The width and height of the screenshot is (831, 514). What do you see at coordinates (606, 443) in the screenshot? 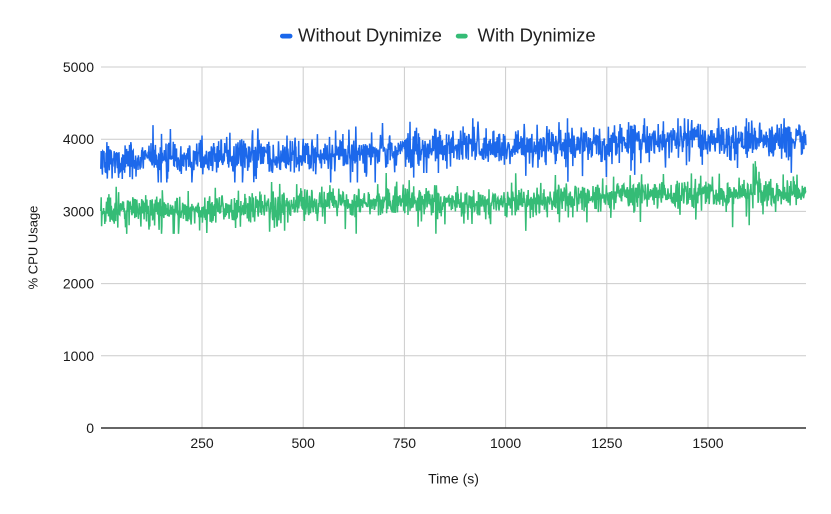
I see `svg-text: 1250` at bounding box center [606, 443].